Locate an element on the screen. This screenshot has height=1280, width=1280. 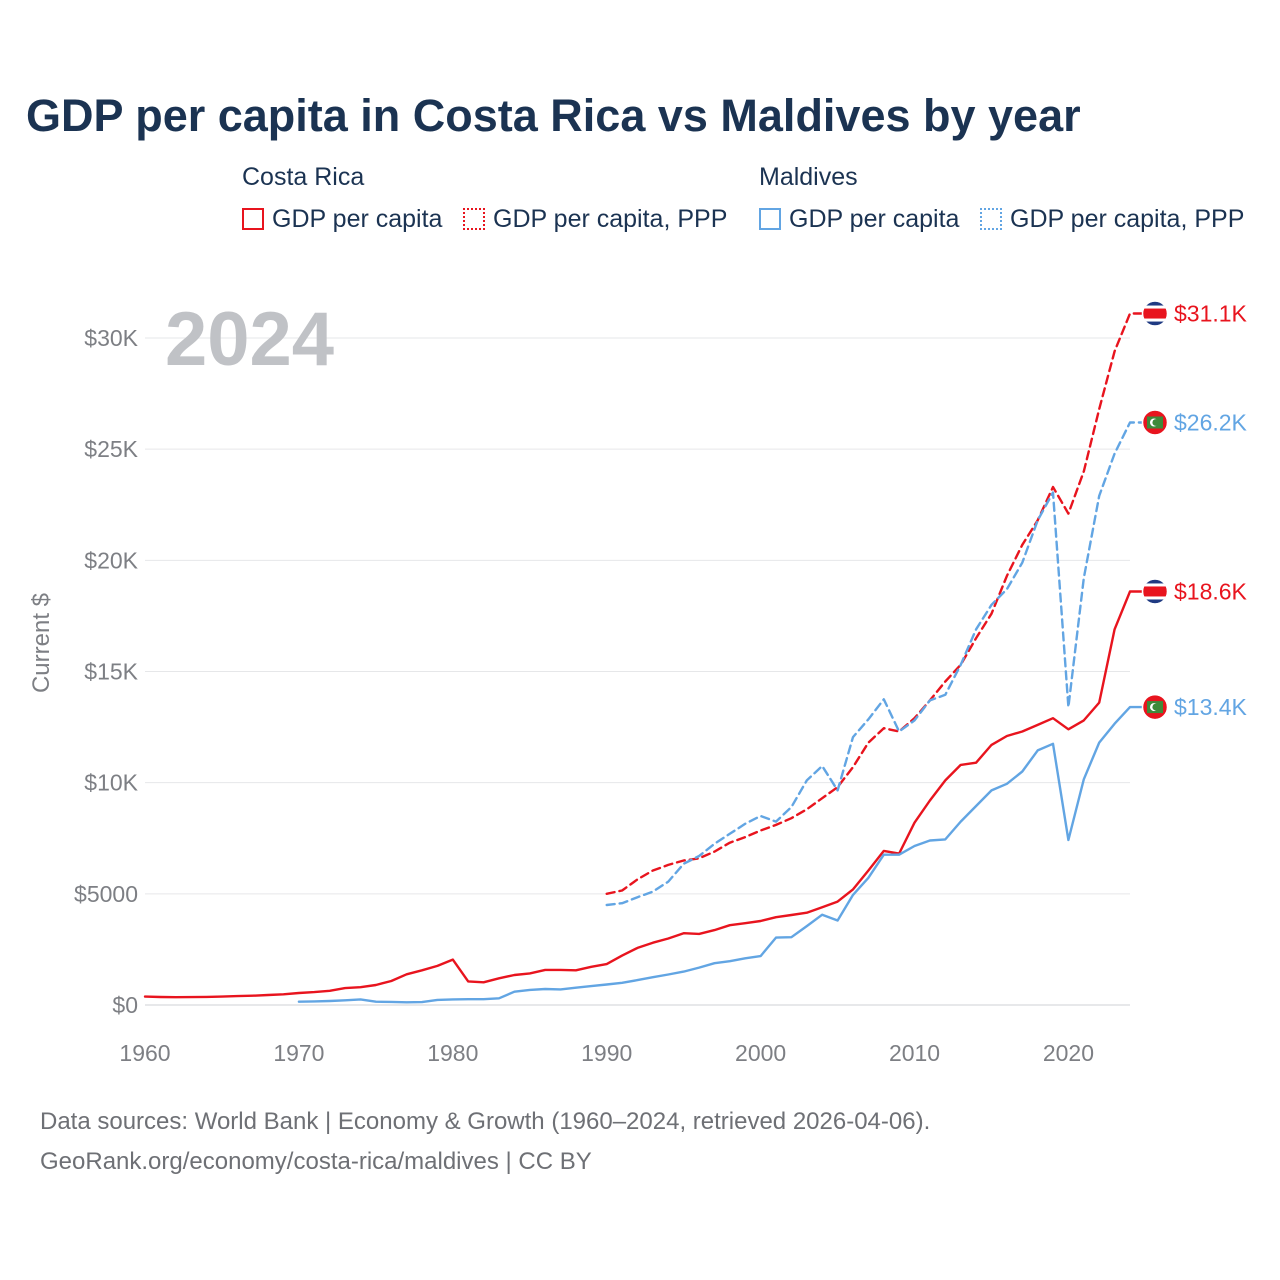
legend-swatch-cr-gdp is located at coordinates (253, 219).